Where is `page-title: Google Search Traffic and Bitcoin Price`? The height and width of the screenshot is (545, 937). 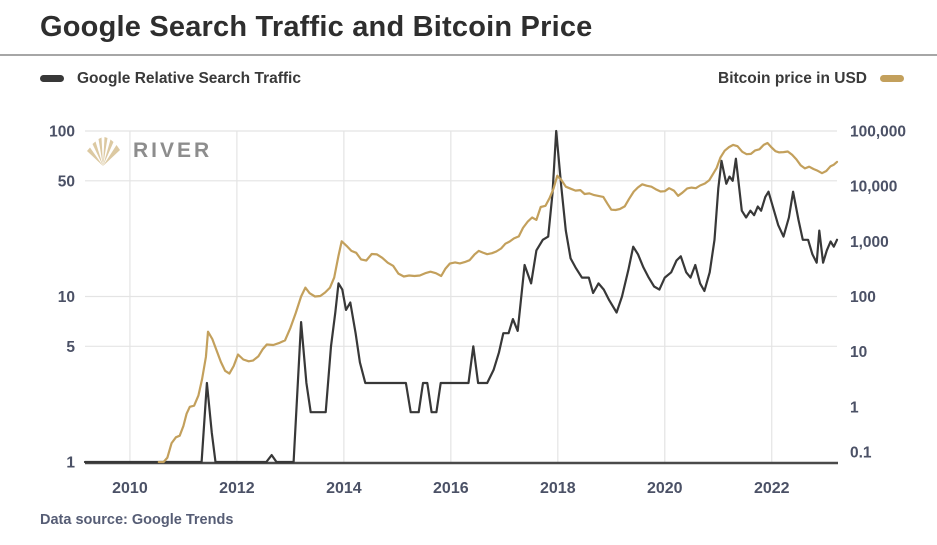
page-title: Google Search Traffic and Bitcoin Price is located at coordinates (316, 27).